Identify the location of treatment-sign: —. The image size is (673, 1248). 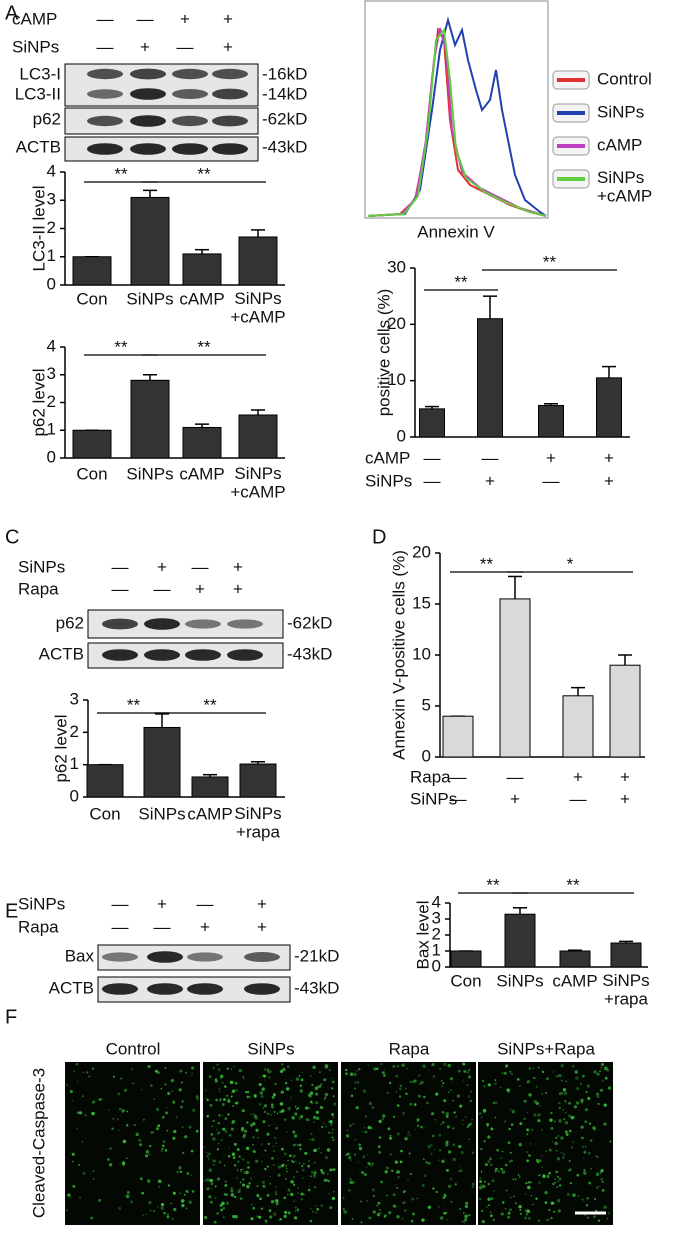
(205, 903).